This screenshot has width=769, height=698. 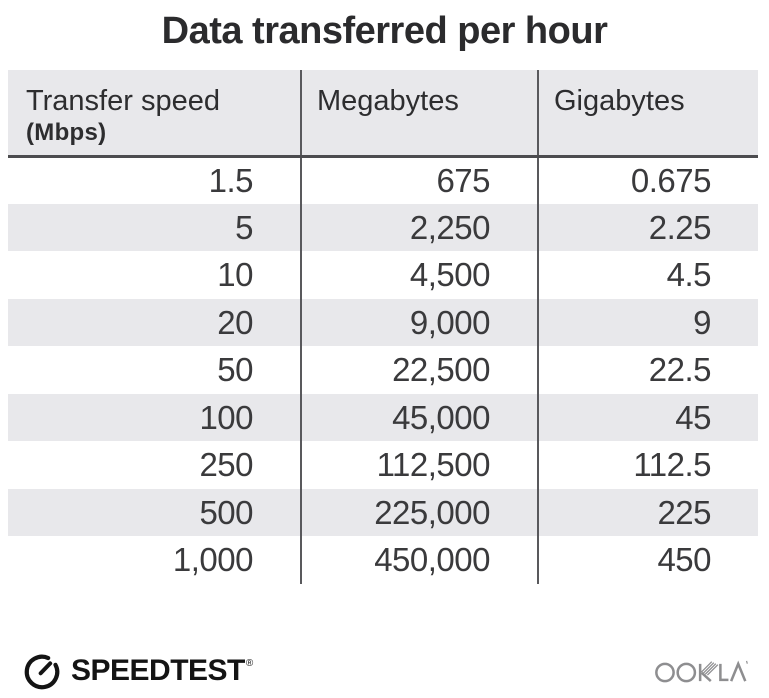 What do you see at coordinates (66, 132) in the screenshot?
I see `column-header-unit: (Mbps)` at bounding box center [66, 132].